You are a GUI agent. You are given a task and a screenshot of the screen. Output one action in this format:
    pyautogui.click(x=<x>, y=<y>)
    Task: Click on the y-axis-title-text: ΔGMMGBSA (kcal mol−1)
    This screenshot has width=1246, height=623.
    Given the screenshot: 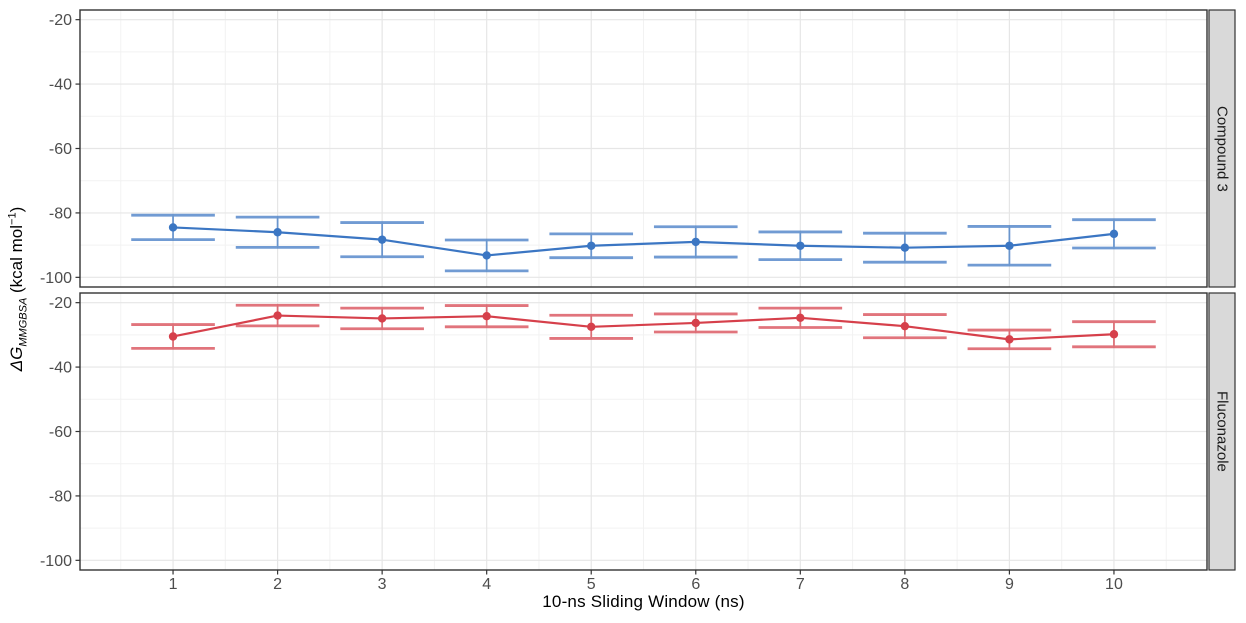 What is the action you would take?
    pyautogui.click(x=17, y=289)
    